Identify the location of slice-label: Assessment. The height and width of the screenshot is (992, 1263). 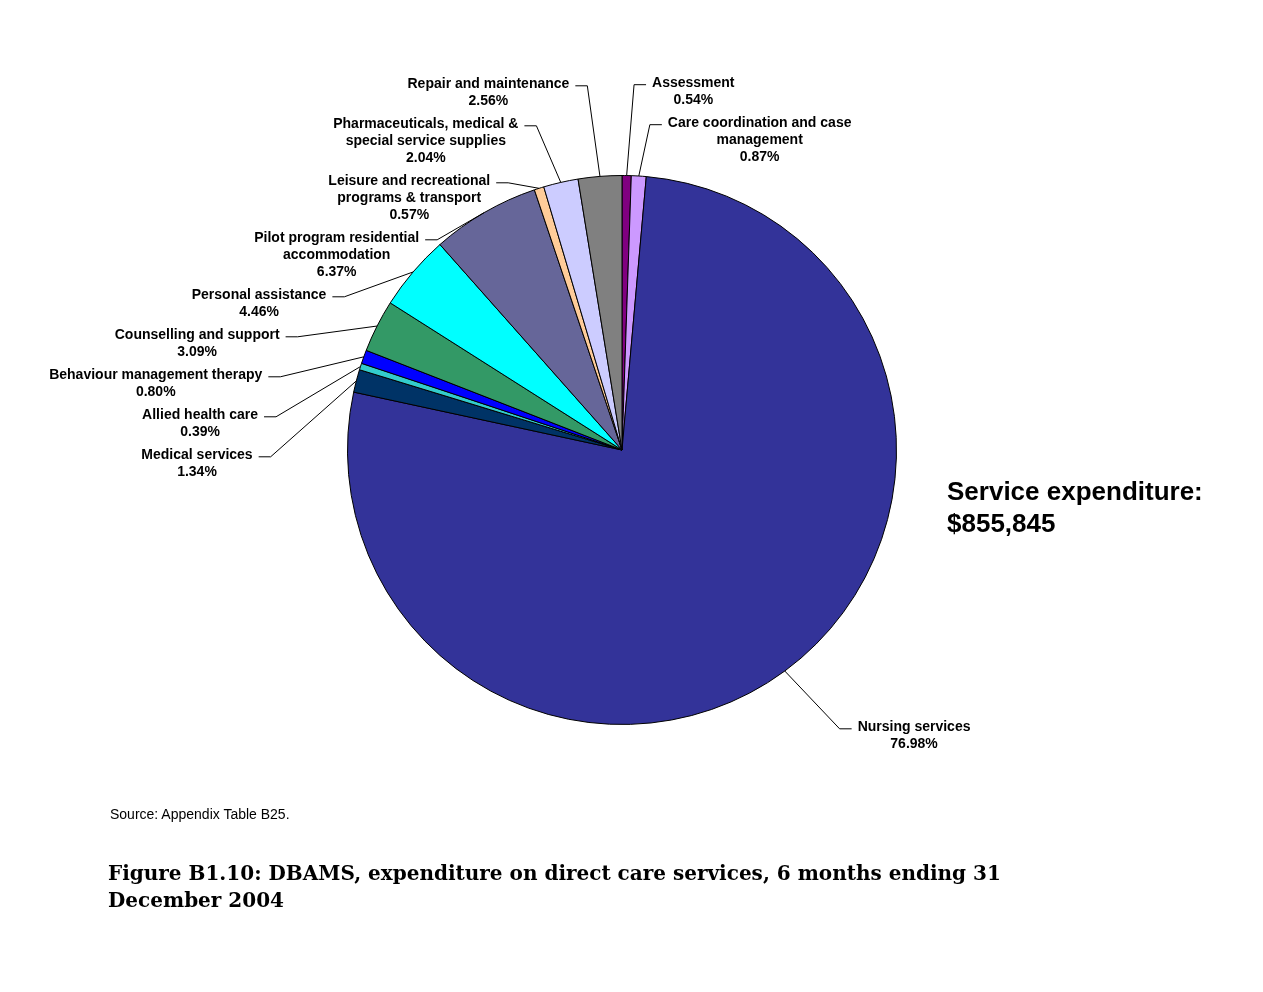
(693, 82).